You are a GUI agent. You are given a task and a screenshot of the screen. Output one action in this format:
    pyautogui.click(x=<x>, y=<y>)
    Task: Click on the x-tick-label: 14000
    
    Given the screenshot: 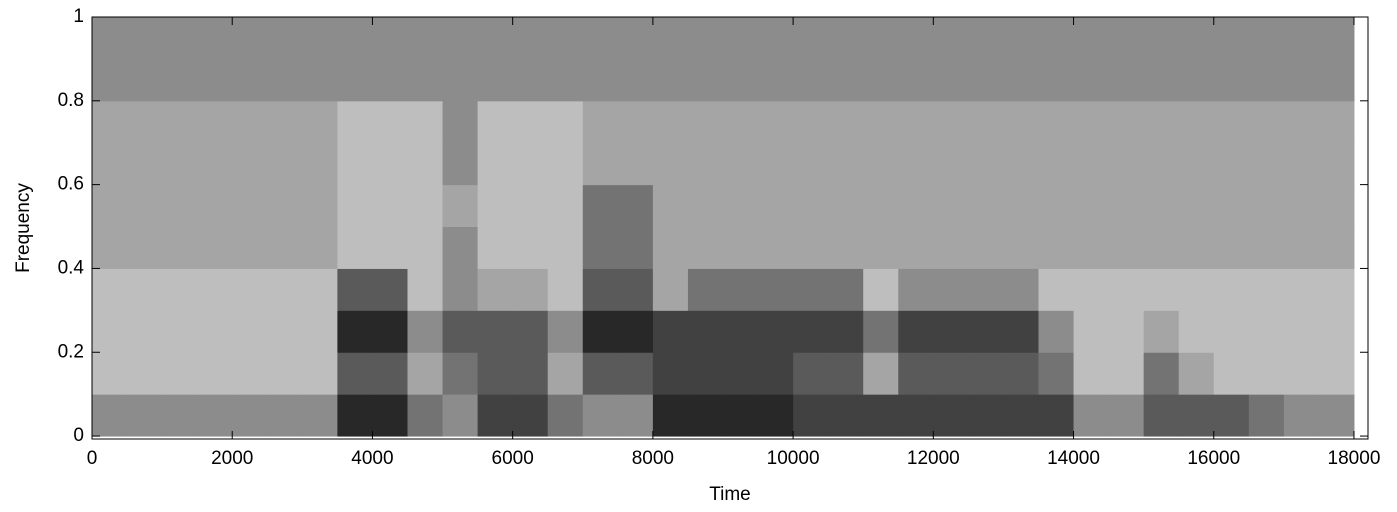 What is the action you would take?
    pyautogui.click(x=1073, y=458)
    